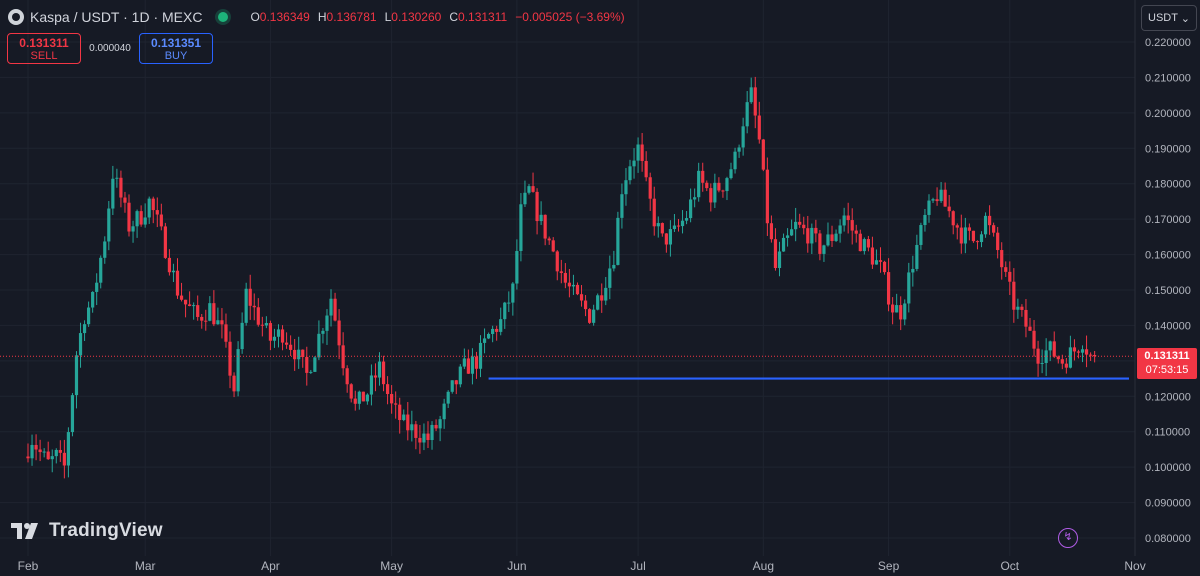 Image resolution: width=1200 pixels, height=576 pixels. I want to click on buy-label: BUY, so click(176, 56).